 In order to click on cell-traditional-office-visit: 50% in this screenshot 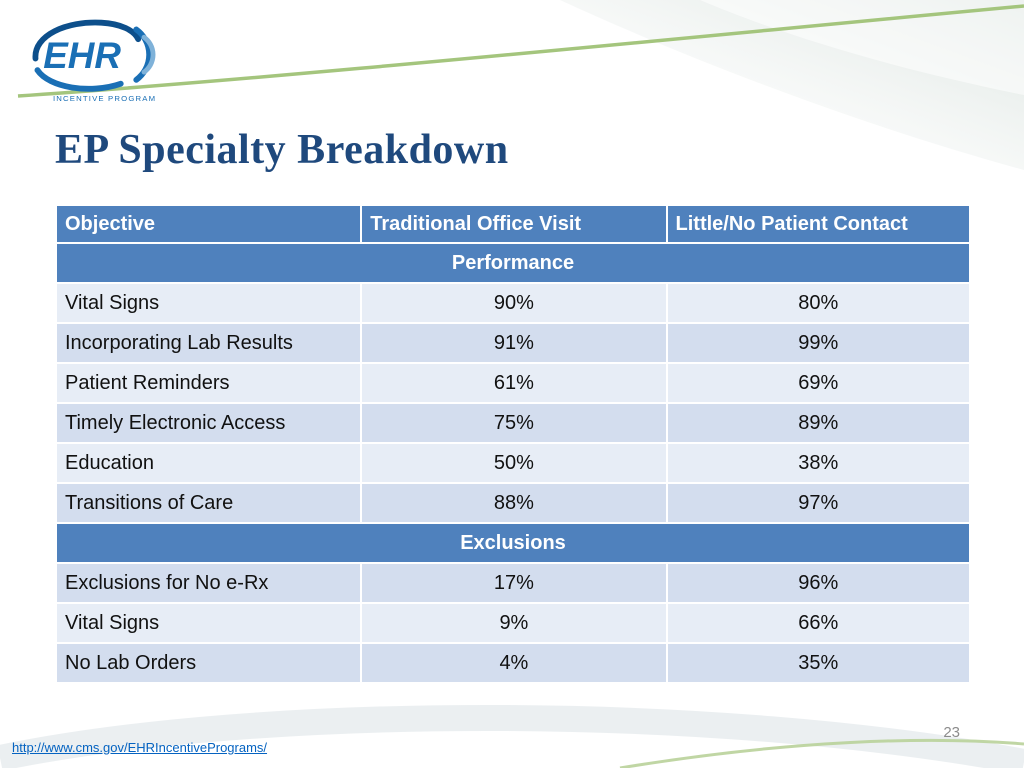, I will do `click(514, 463)`.